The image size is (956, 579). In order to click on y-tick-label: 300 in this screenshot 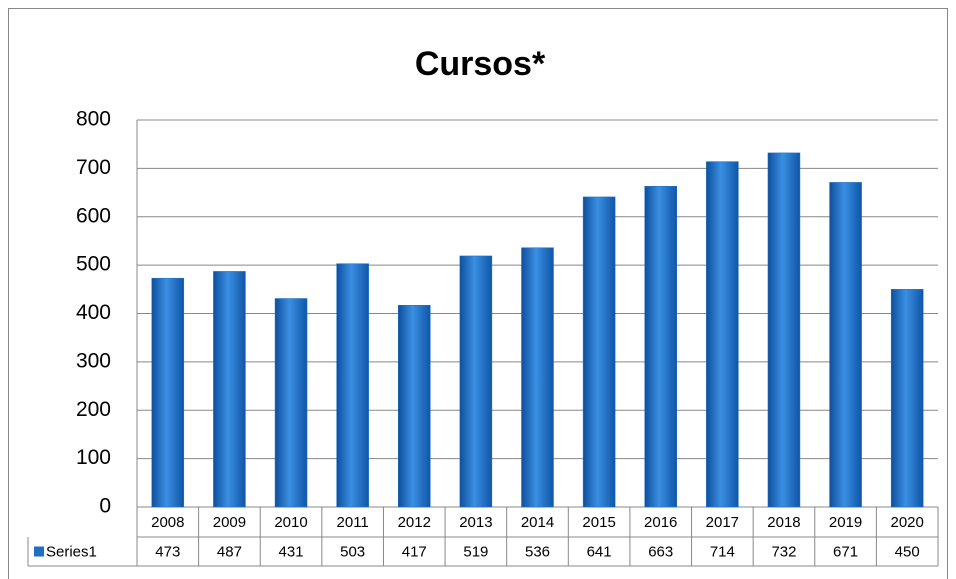, I will do `click(93, 360)`.